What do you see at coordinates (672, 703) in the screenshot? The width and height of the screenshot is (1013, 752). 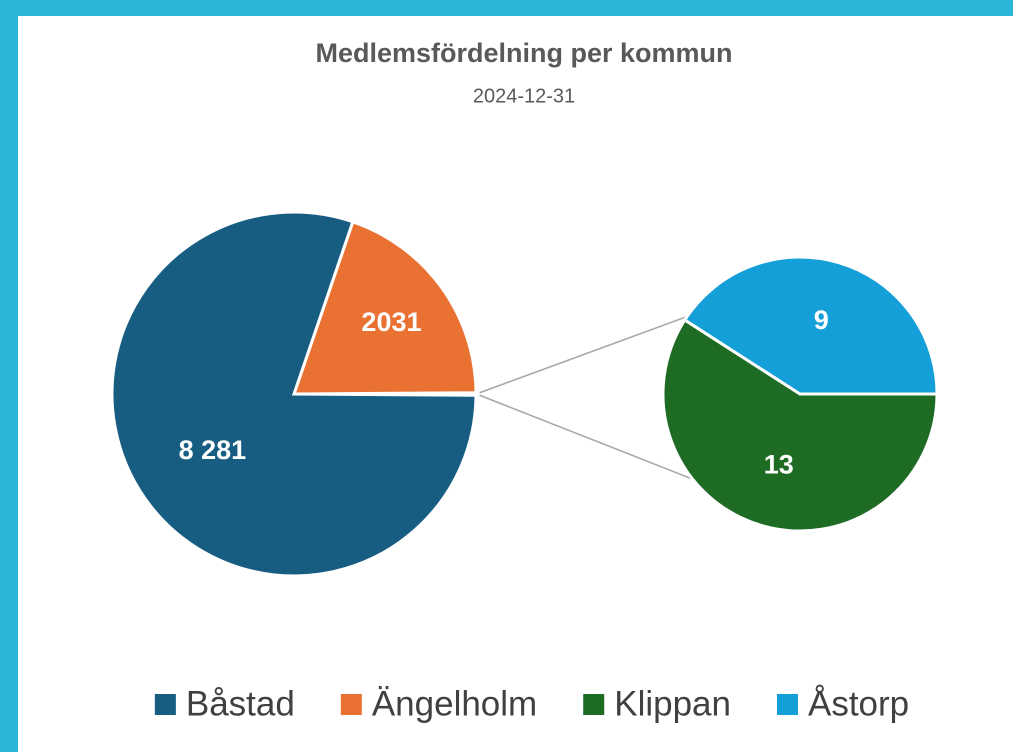 I see `legend-label: Klippan` at bounding box center [672, 703].